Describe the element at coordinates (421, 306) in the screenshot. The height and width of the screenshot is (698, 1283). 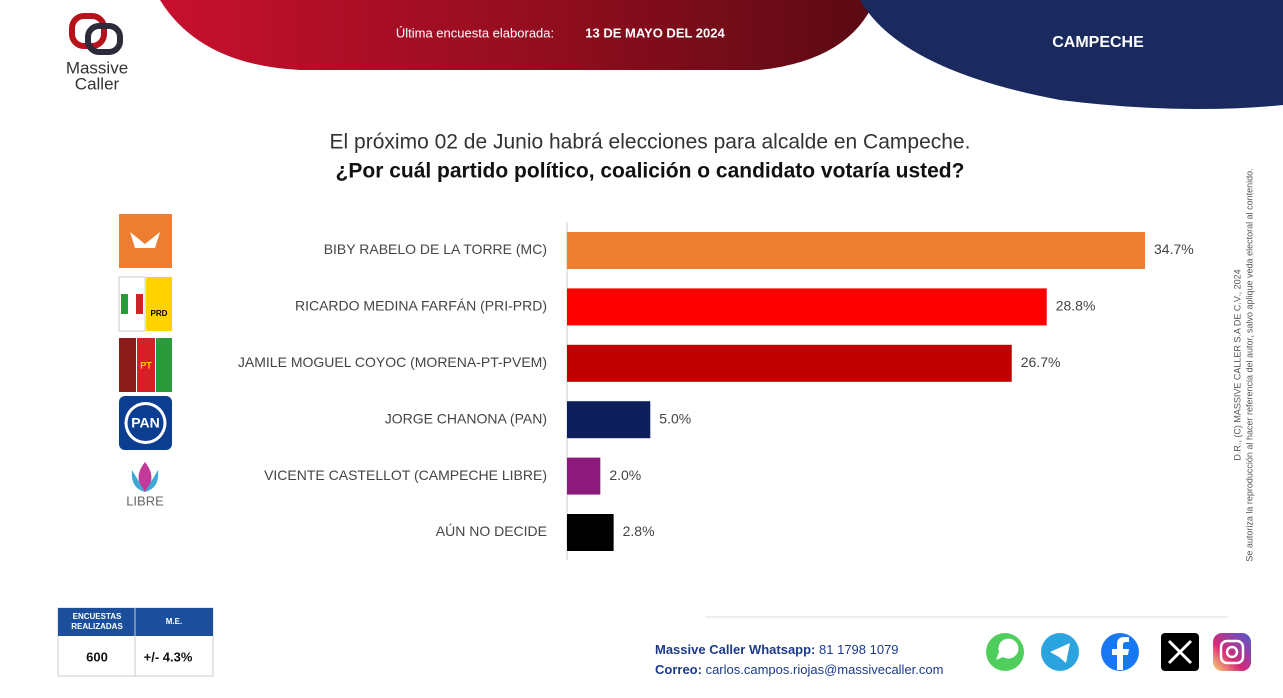
I see `category-label: RICARDO MEDINA FARFÁN (PRI-PRD)` at that location.